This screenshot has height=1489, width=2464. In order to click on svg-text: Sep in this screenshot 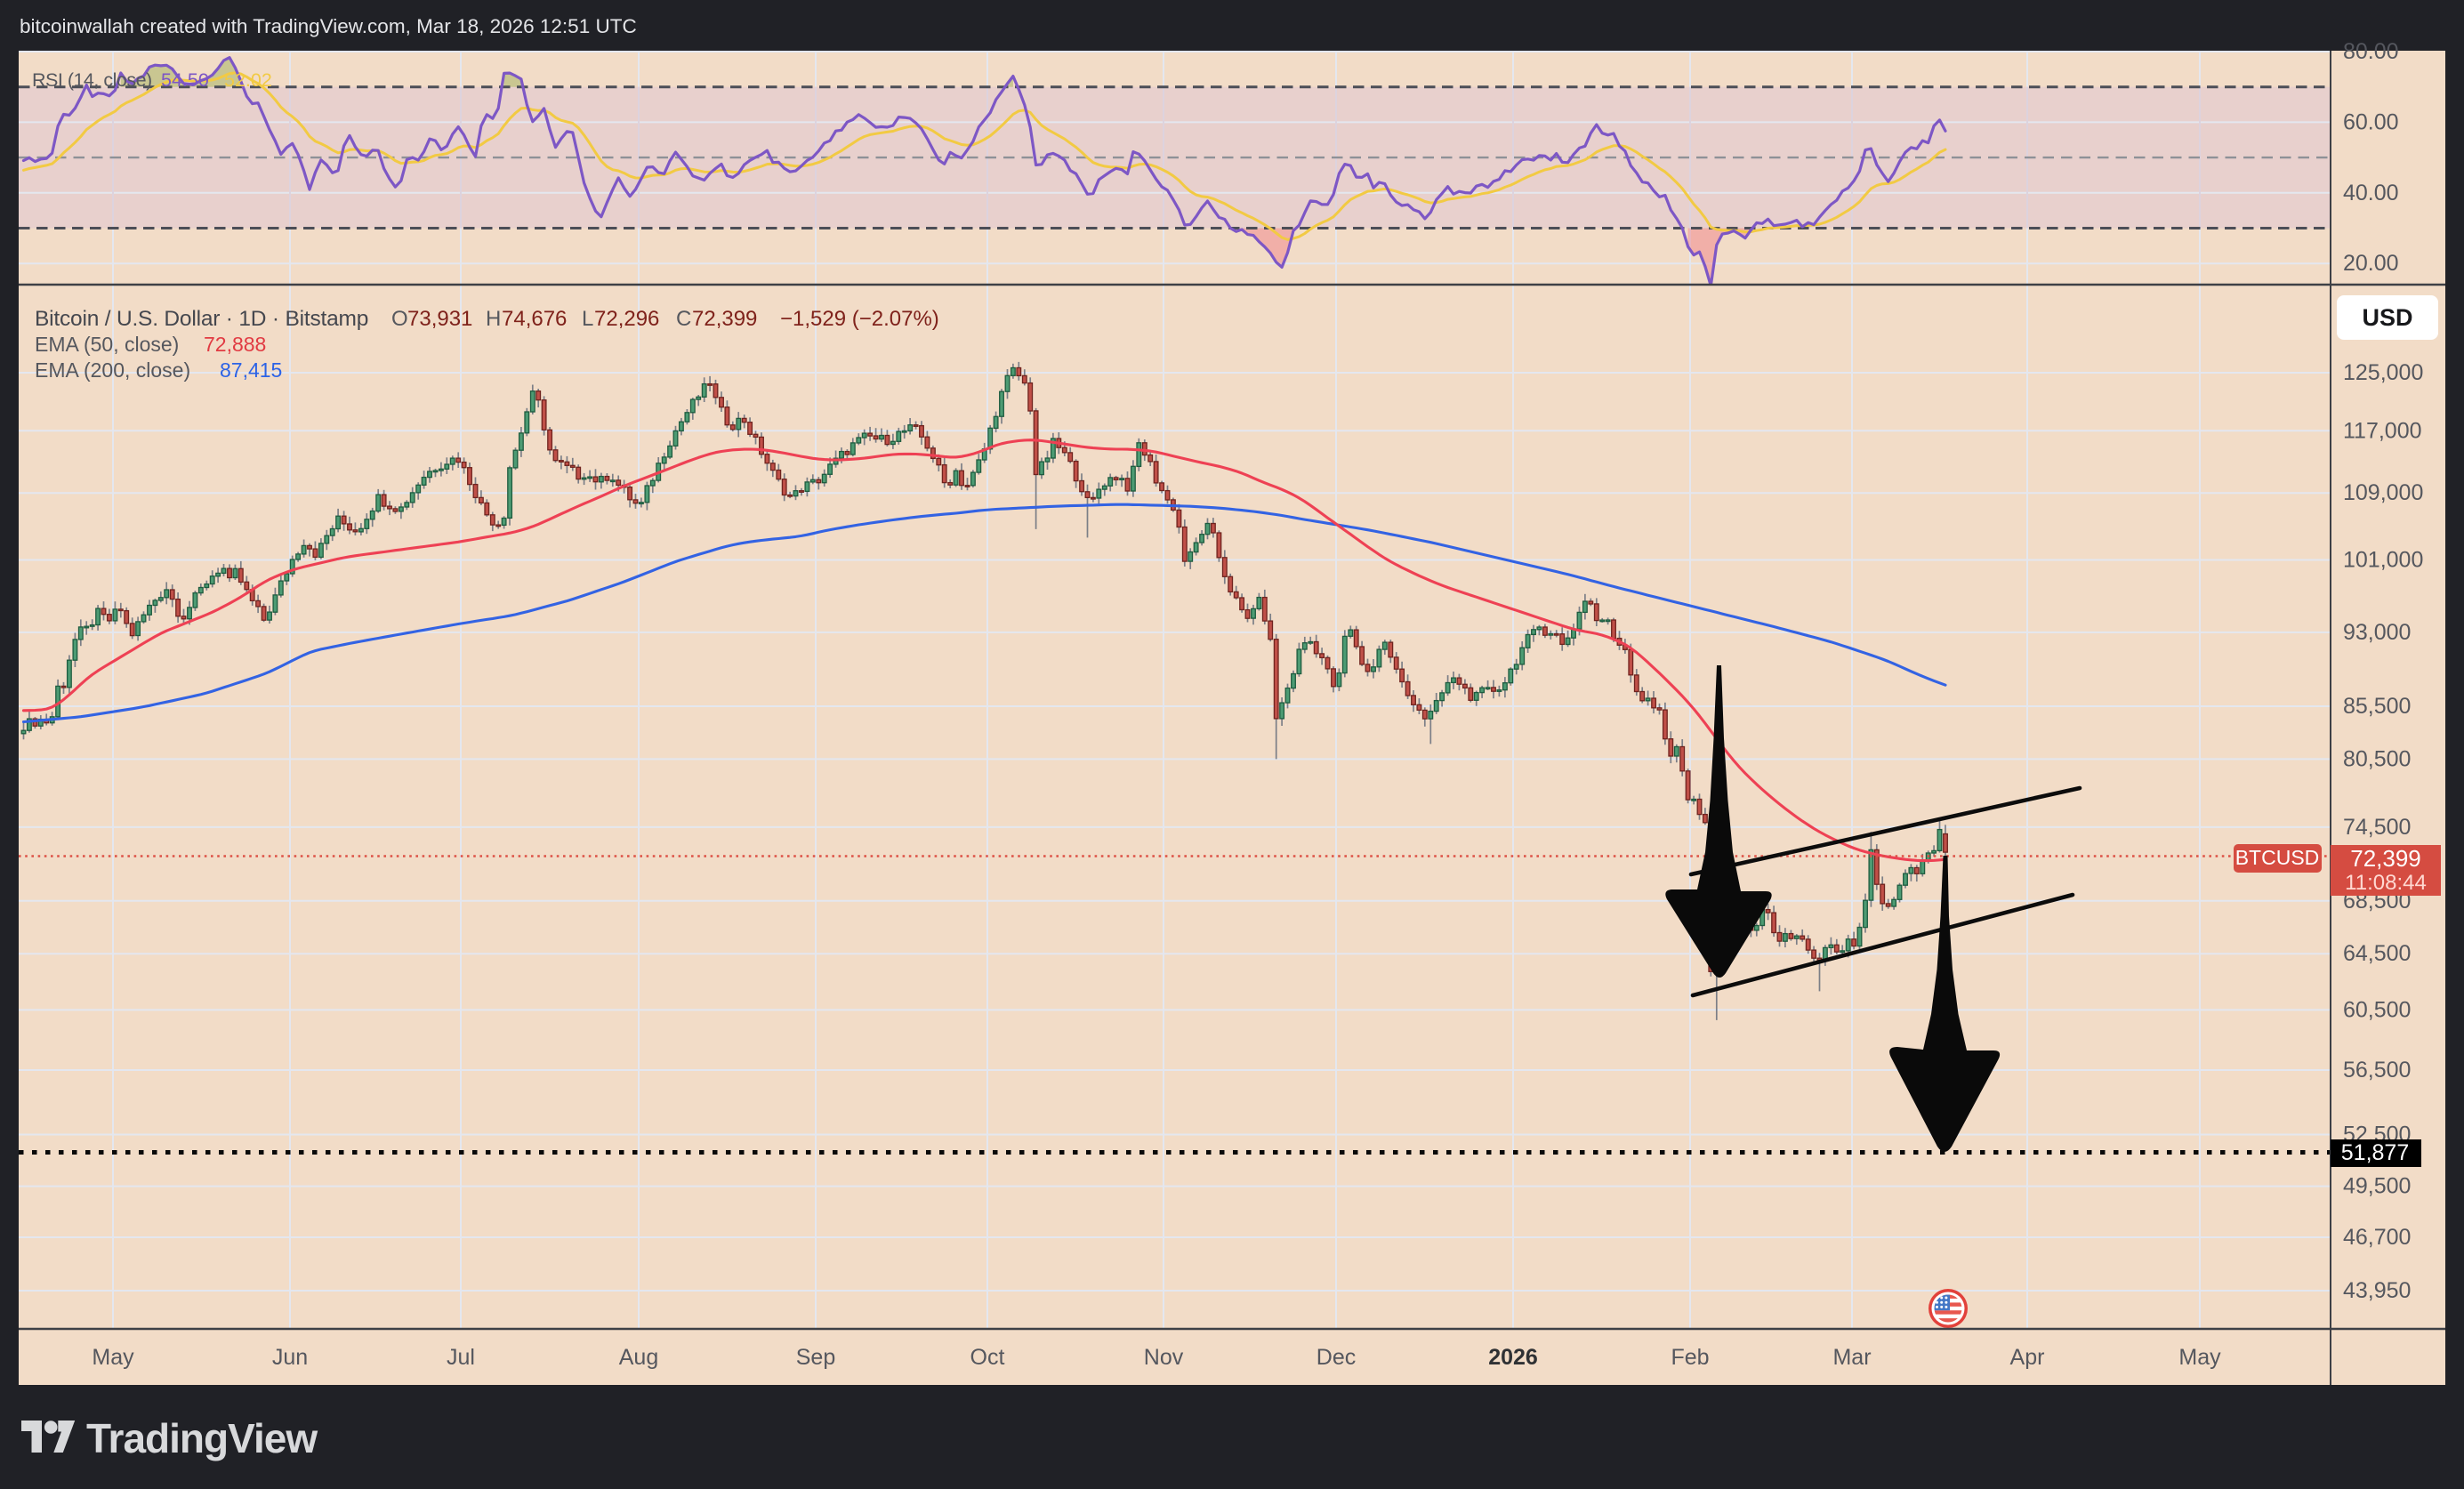, I will do `click(815, 1357)`.